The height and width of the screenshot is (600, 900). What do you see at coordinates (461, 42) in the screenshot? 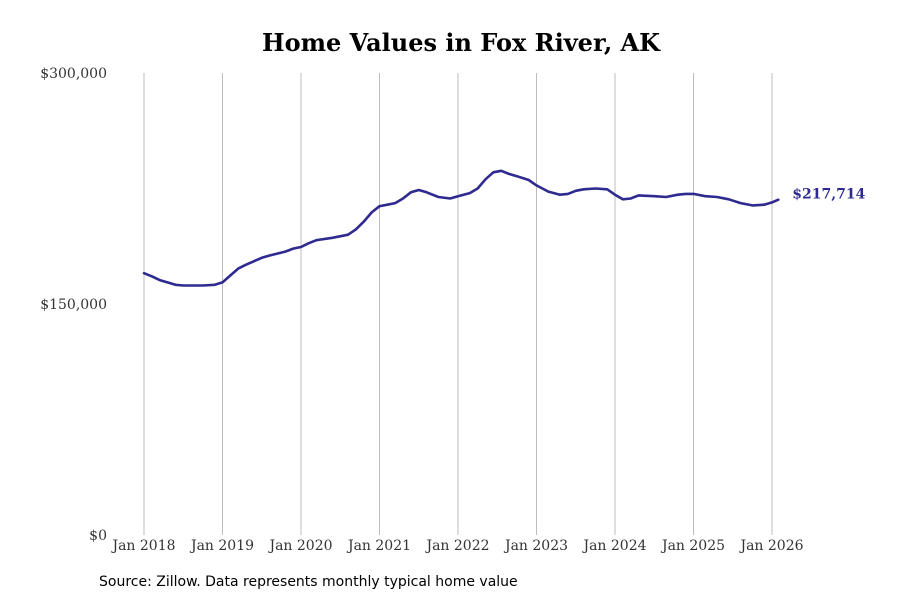
I see `chart-title: Home Values in Fox River, AK` at bounding box center [461, 42].